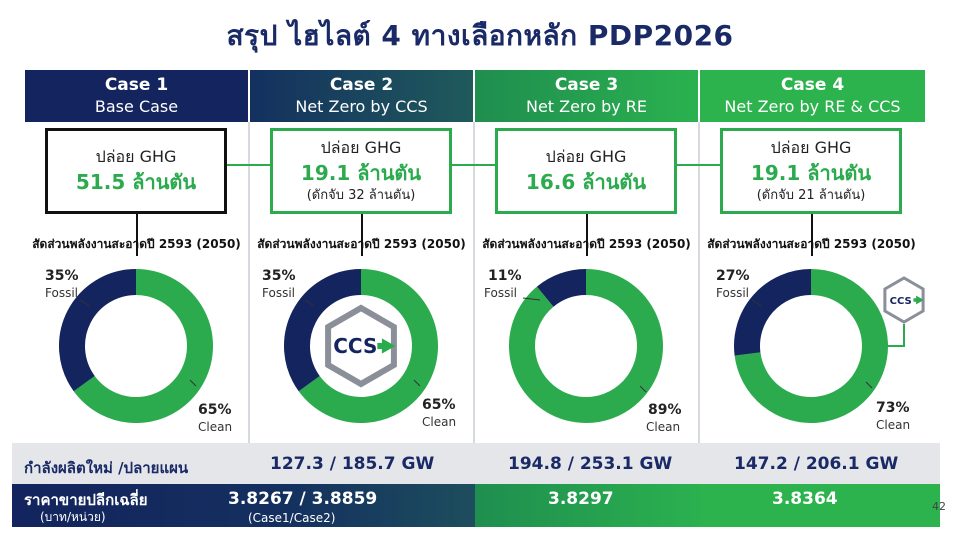 Image resolution: width=960 pixels, height=538 pixels. I want to click on case-1-header: Case 1 Base Case, so click(137, 96).